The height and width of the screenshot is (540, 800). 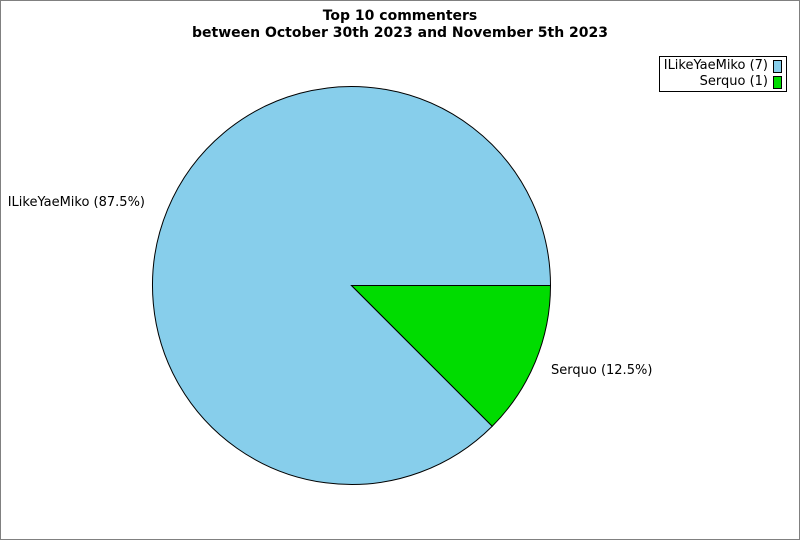 I want to click on legend-item: ILikeYaeMiko (7), so click(x=723, y=66).